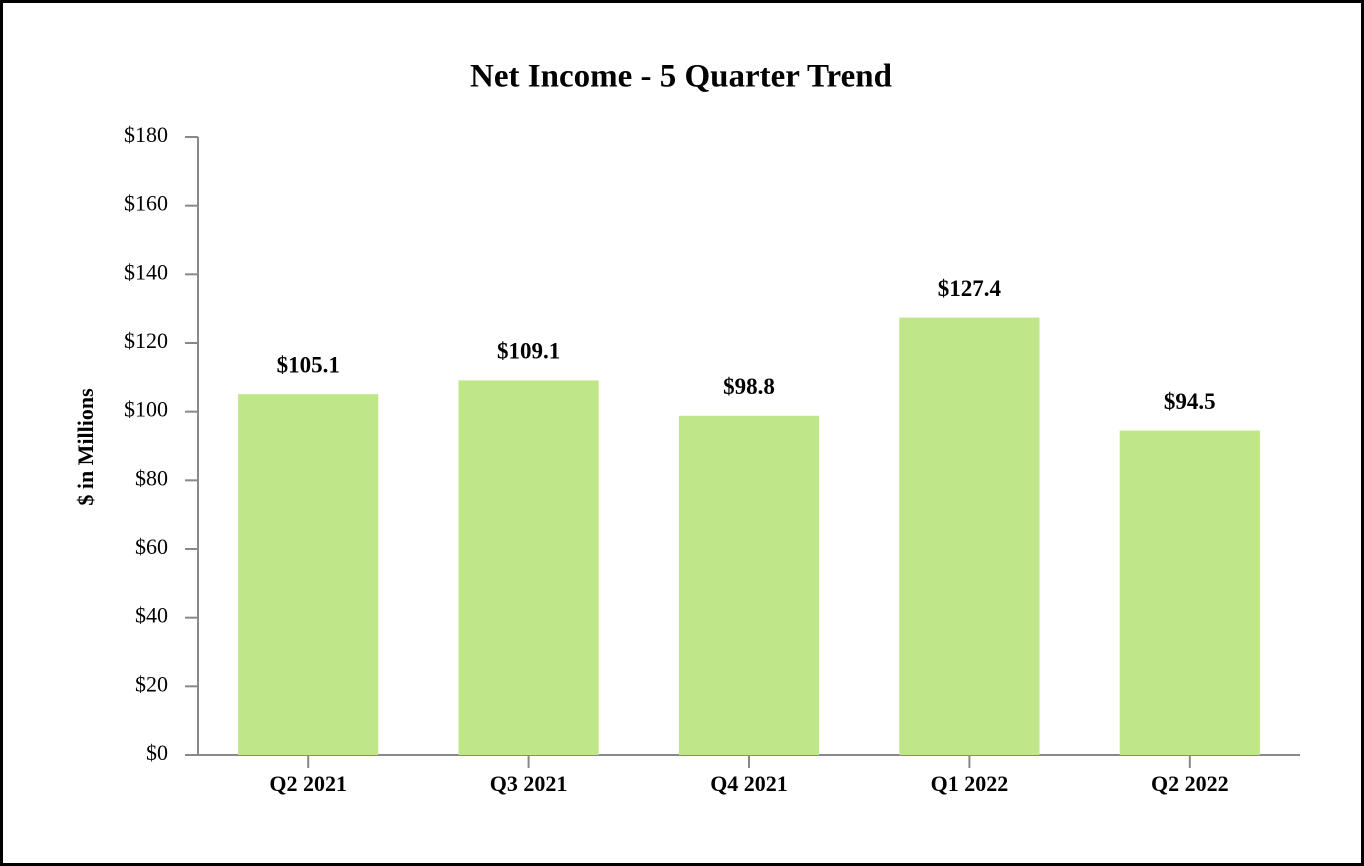  I want to click on y-tick-label: $160, so click(146, 203).